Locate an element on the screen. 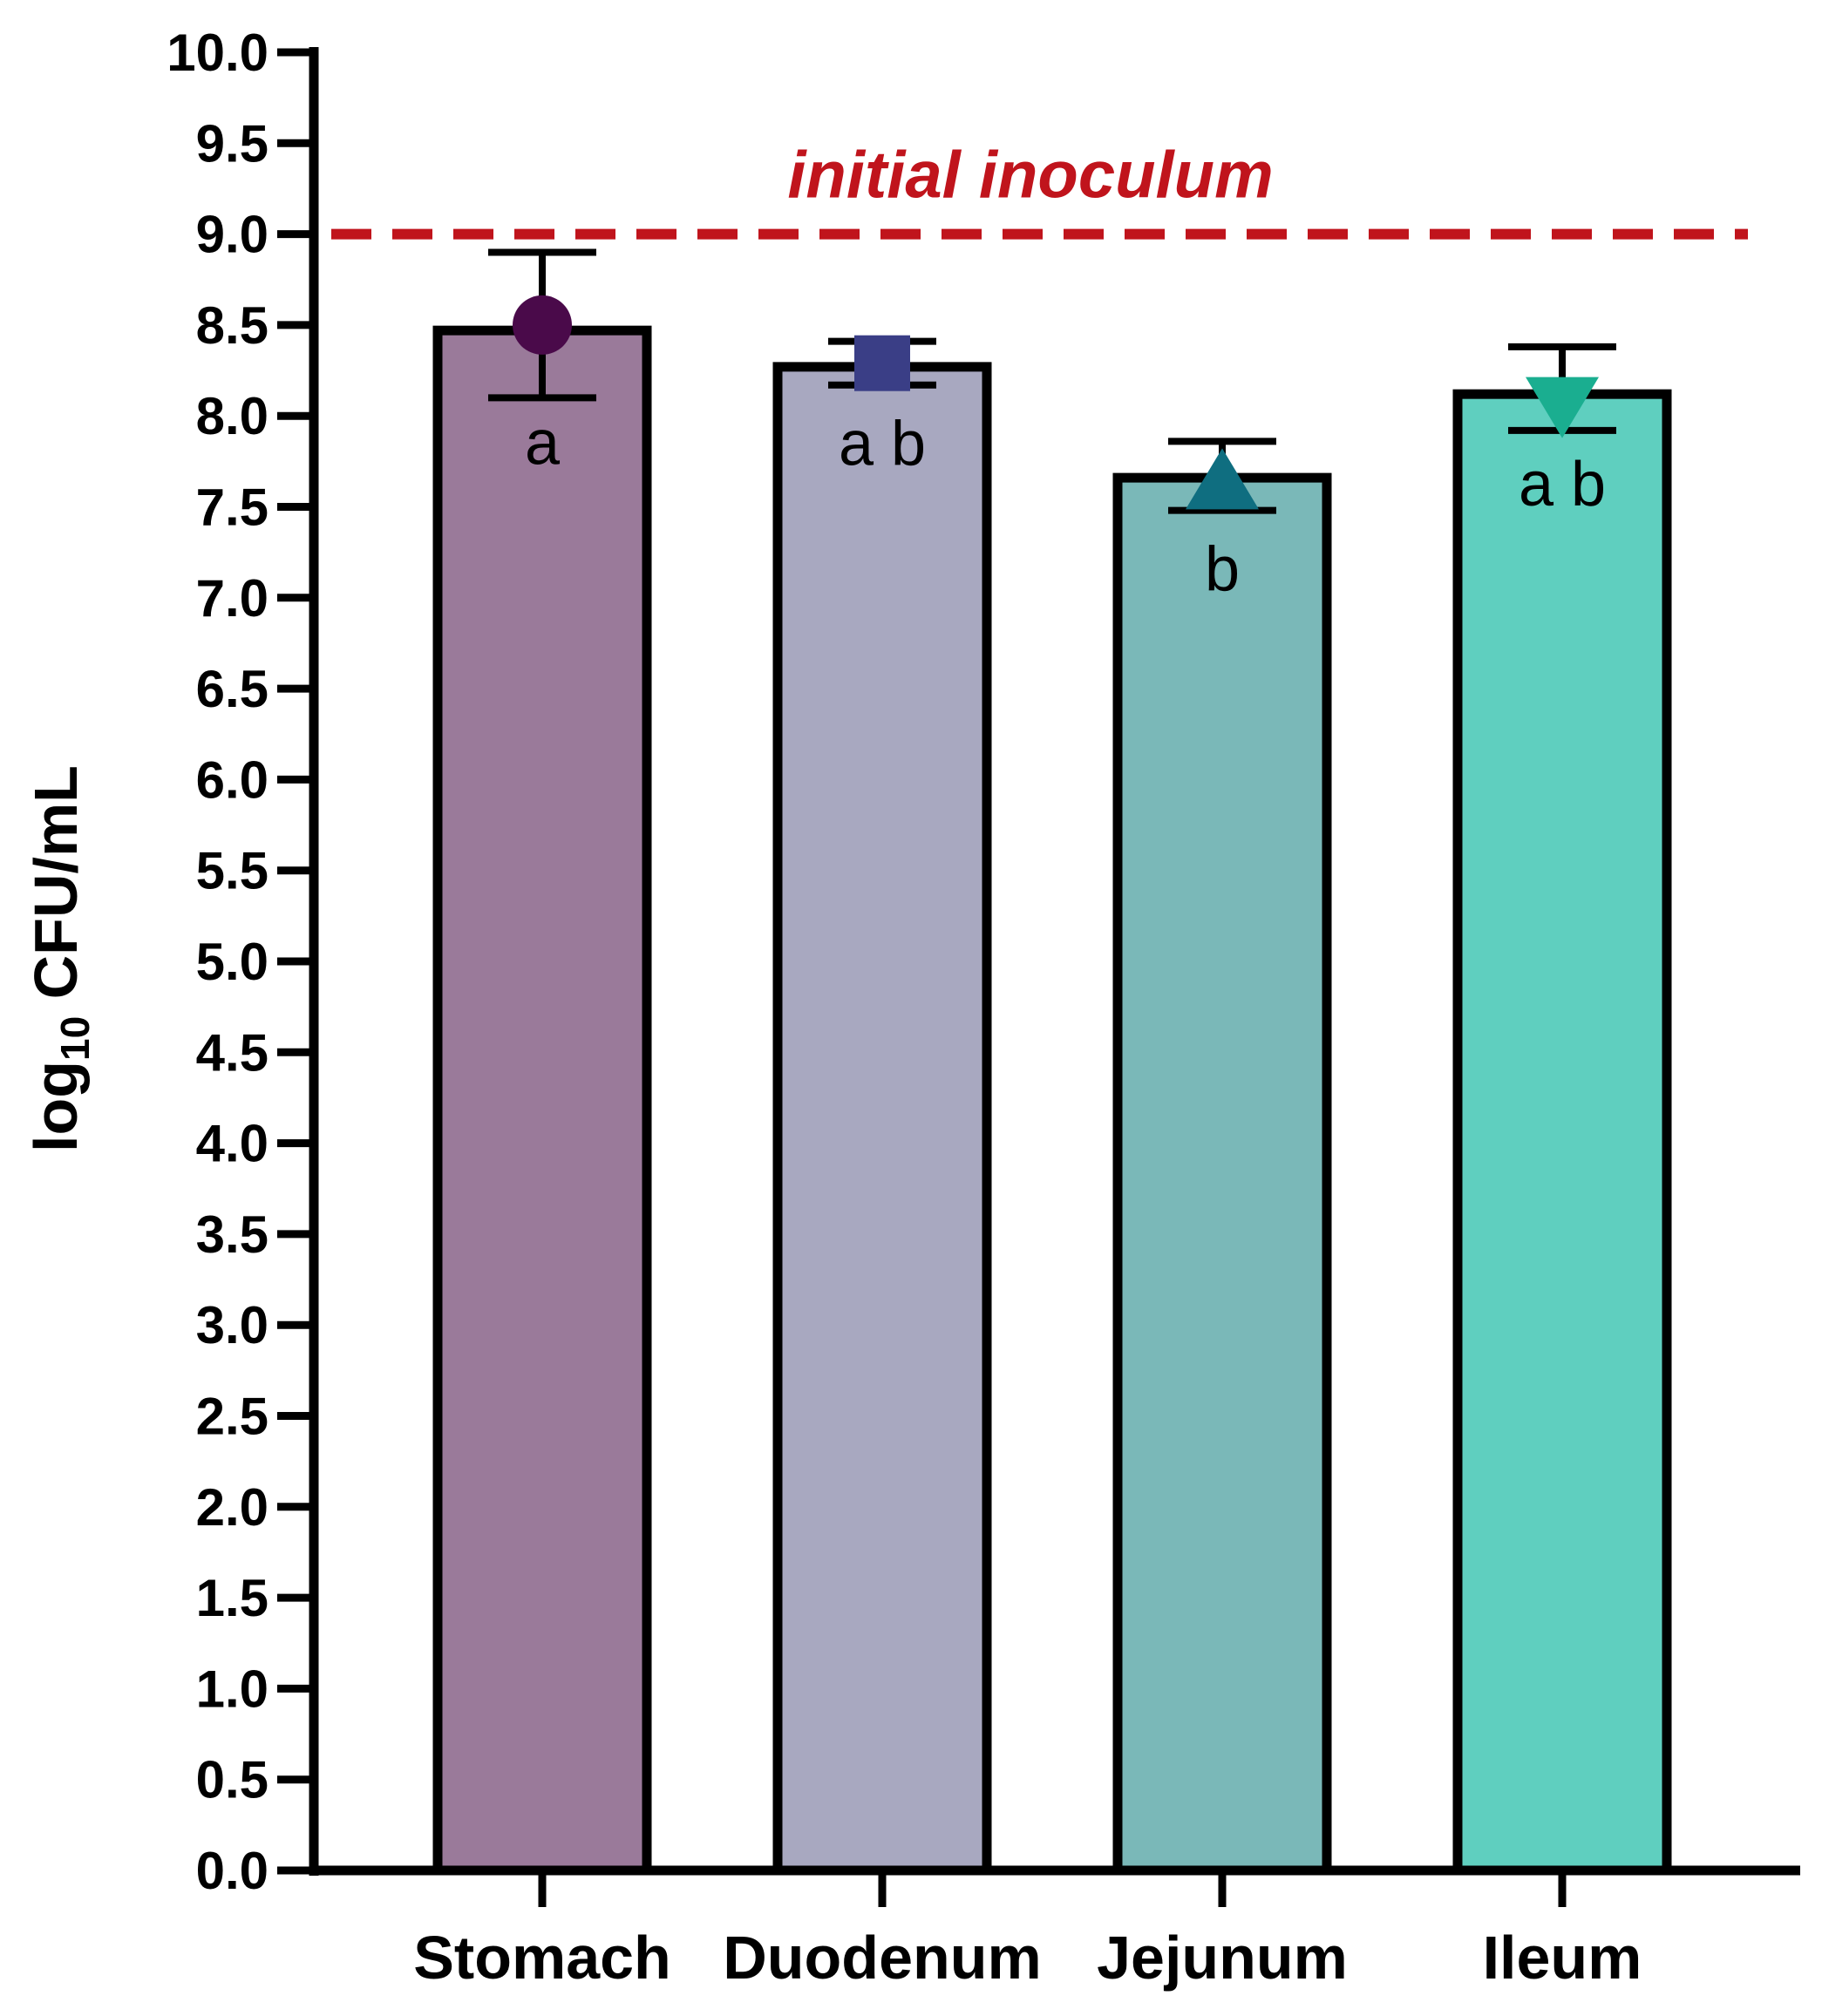 The height and width of the screenshot is (2016, 1822). significance-label-ileum: a b is located at coordinates (1562, 484).